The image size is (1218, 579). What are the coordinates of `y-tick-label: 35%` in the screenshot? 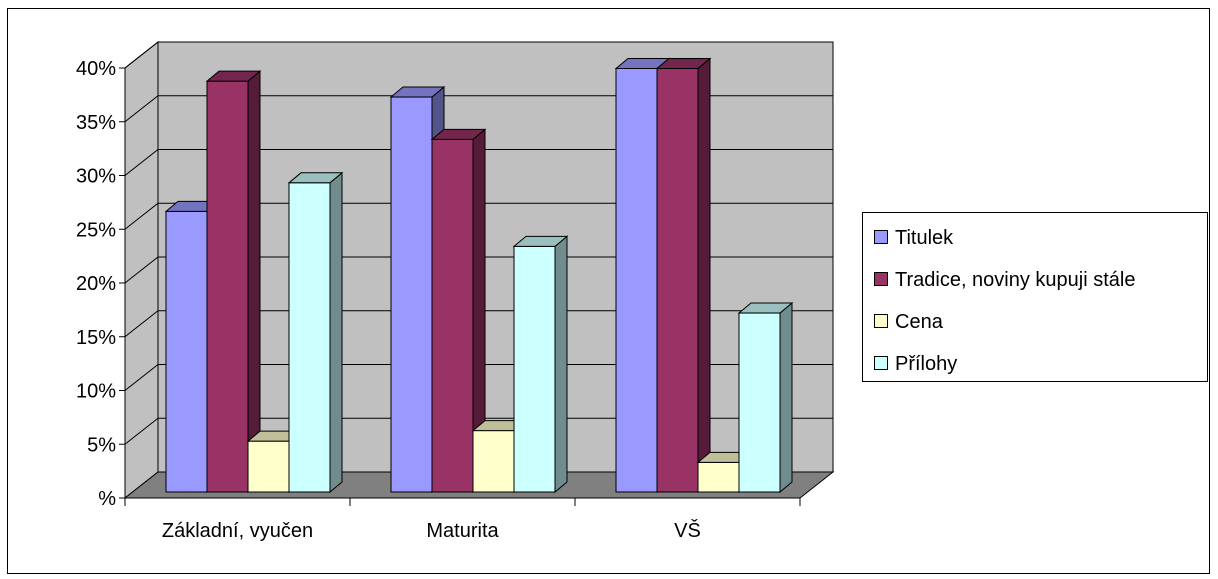 It's located at (96, 123).